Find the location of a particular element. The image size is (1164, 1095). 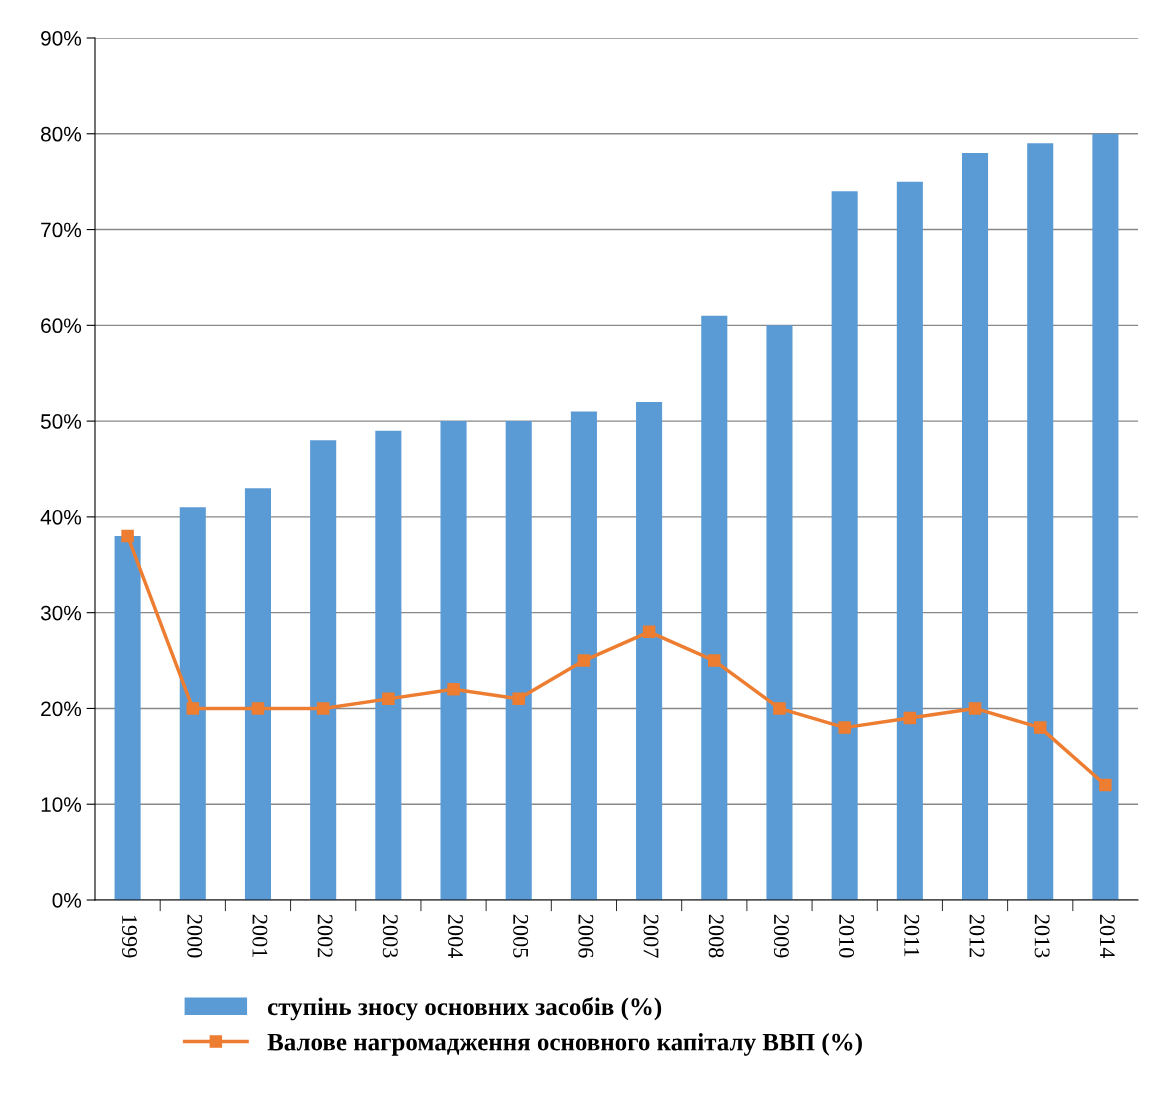

y-tick-label: 90% is located at coordinates (61, 38).